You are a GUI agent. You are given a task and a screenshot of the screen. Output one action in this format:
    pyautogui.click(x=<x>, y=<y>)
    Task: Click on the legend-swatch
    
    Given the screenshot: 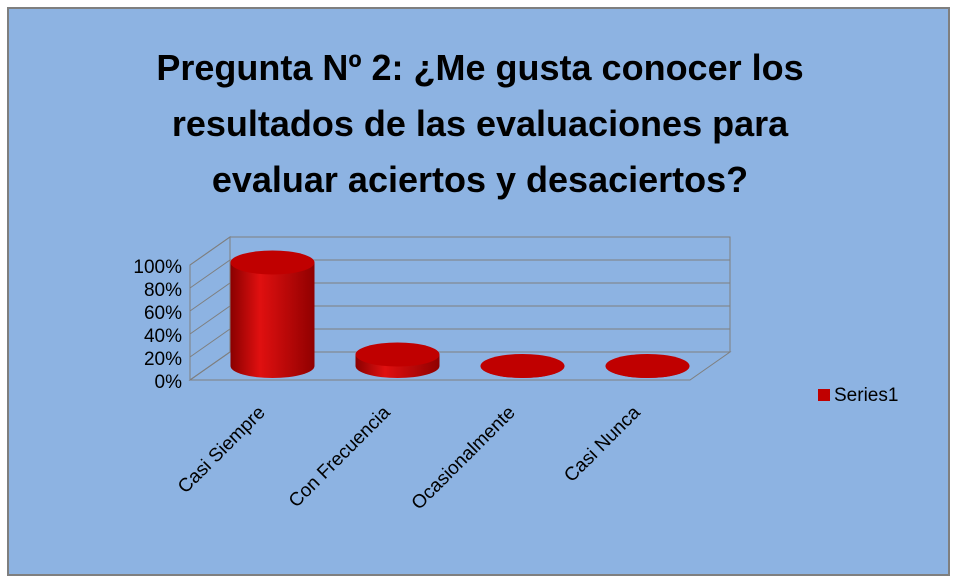 What is the action you would take?
    pyautogui.click(x=824, y=395)
    